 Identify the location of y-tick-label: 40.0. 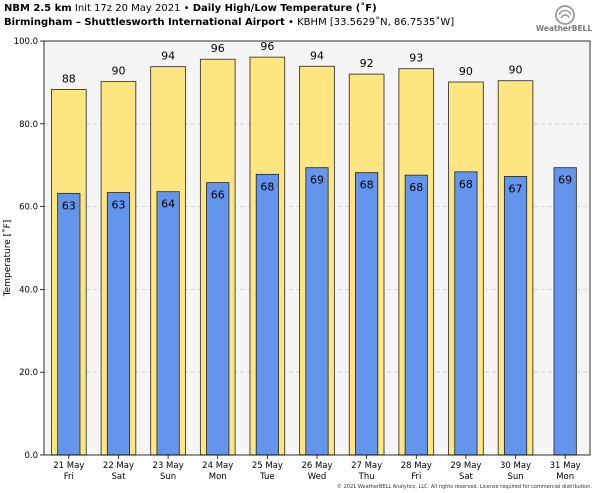
(28, 290).